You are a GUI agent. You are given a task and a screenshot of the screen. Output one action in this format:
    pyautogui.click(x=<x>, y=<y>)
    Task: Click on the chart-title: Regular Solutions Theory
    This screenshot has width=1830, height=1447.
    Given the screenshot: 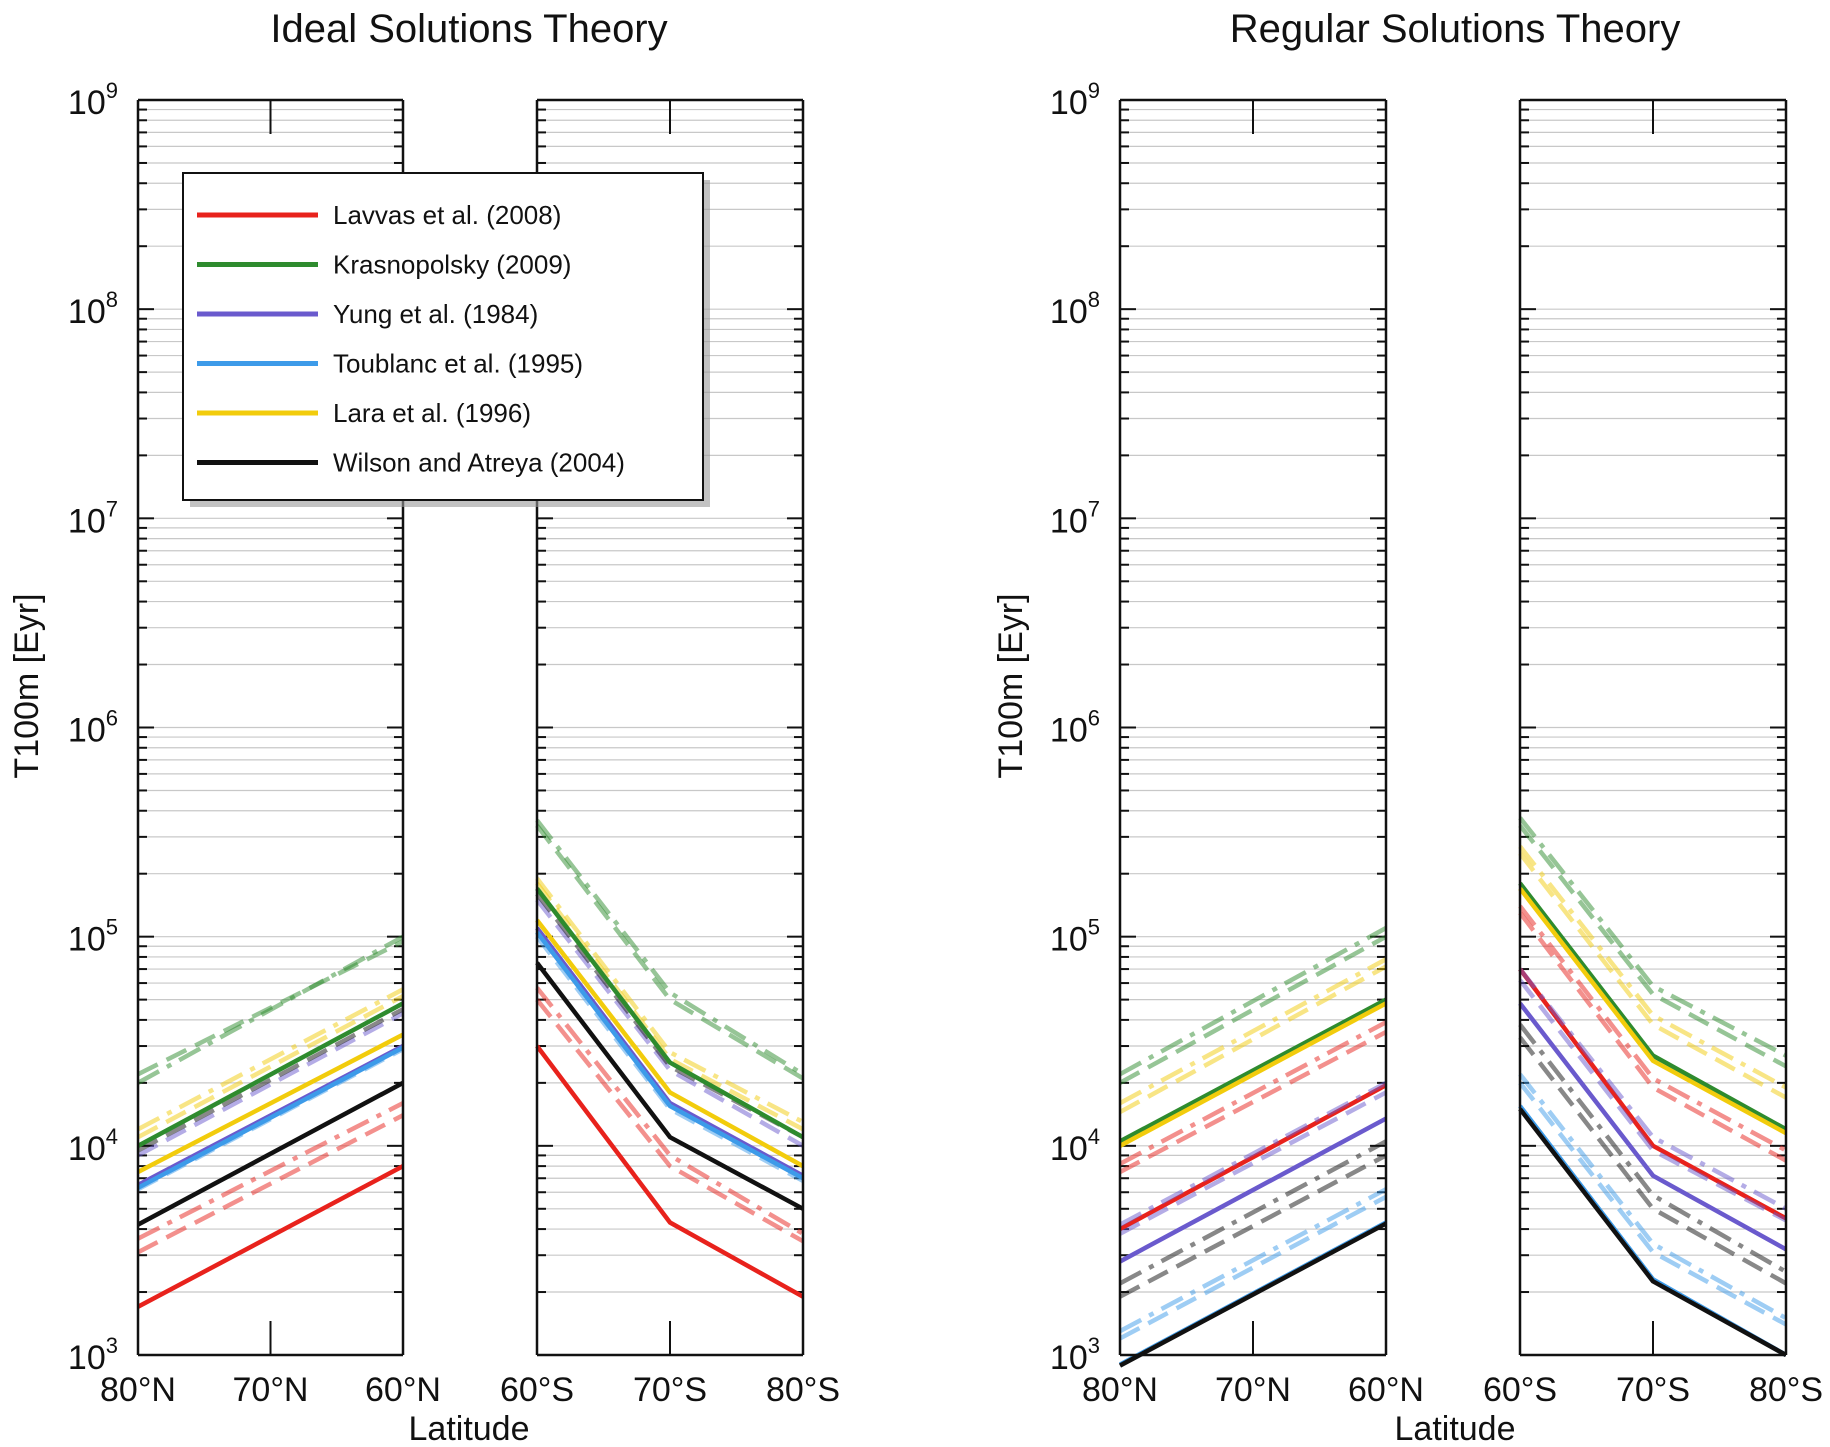 What is the action you would take?
    pyautogui.click(x=1455, y=29)
    